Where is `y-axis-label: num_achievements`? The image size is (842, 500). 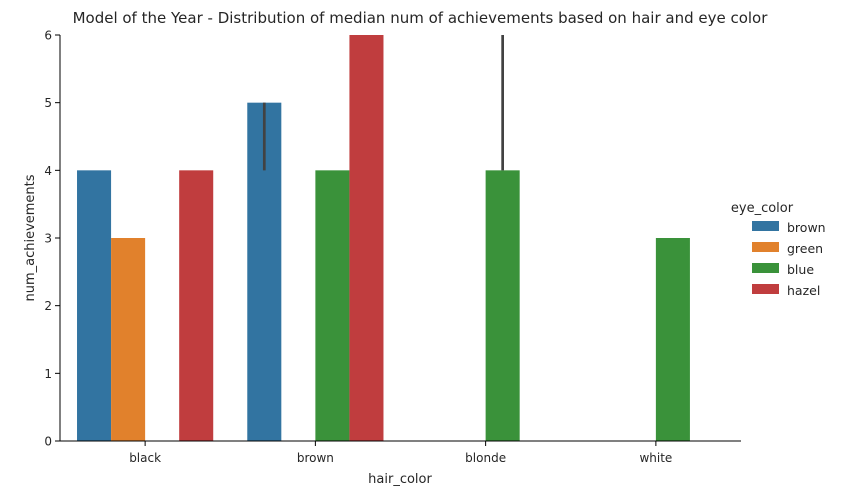
y-axis-label: num_achievements is located at coordinates (30, 237).